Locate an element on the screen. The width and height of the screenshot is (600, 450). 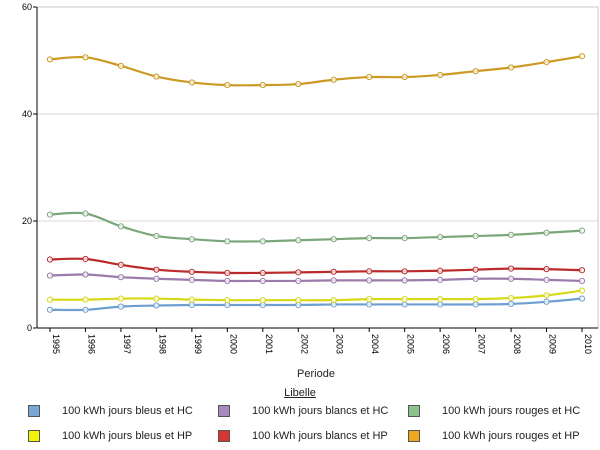
x-tick-label: 2002 is located at coordinates (304, 344).